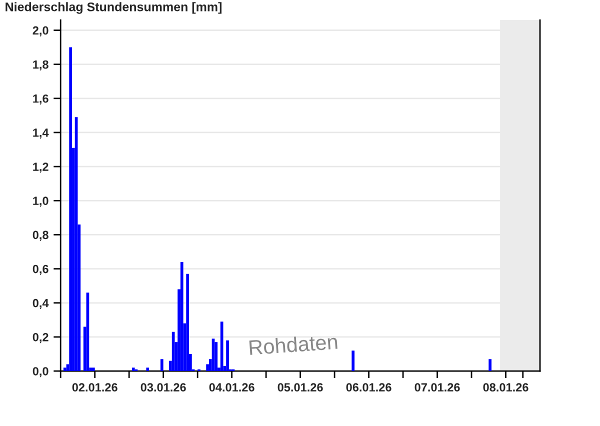 The width and height of the screenshot is (600, 426). I want to click on y-tick-label: 1,4, so click(41, 133).